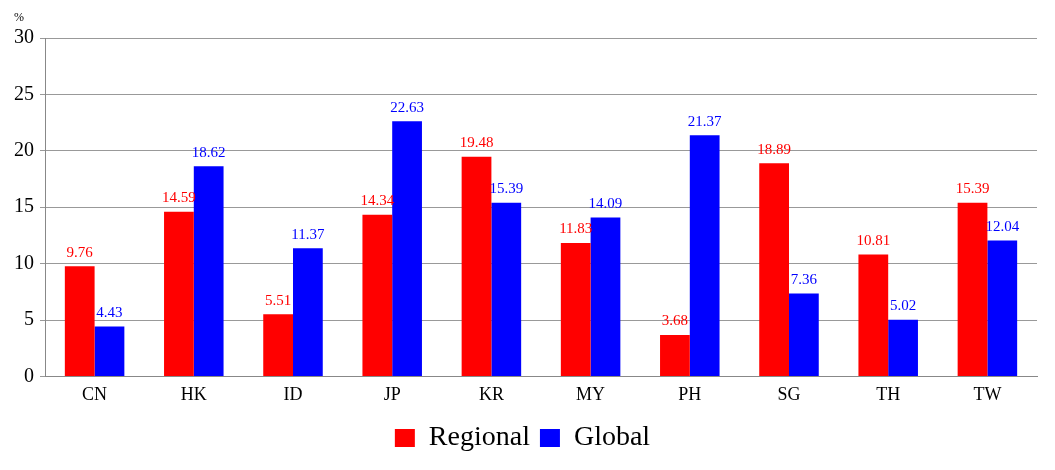 The height and width of the screenshot is (470, 1055). Describe the element at coordinates (278, 299) in the screenshot. I see `data-label: 5.51` at that location.